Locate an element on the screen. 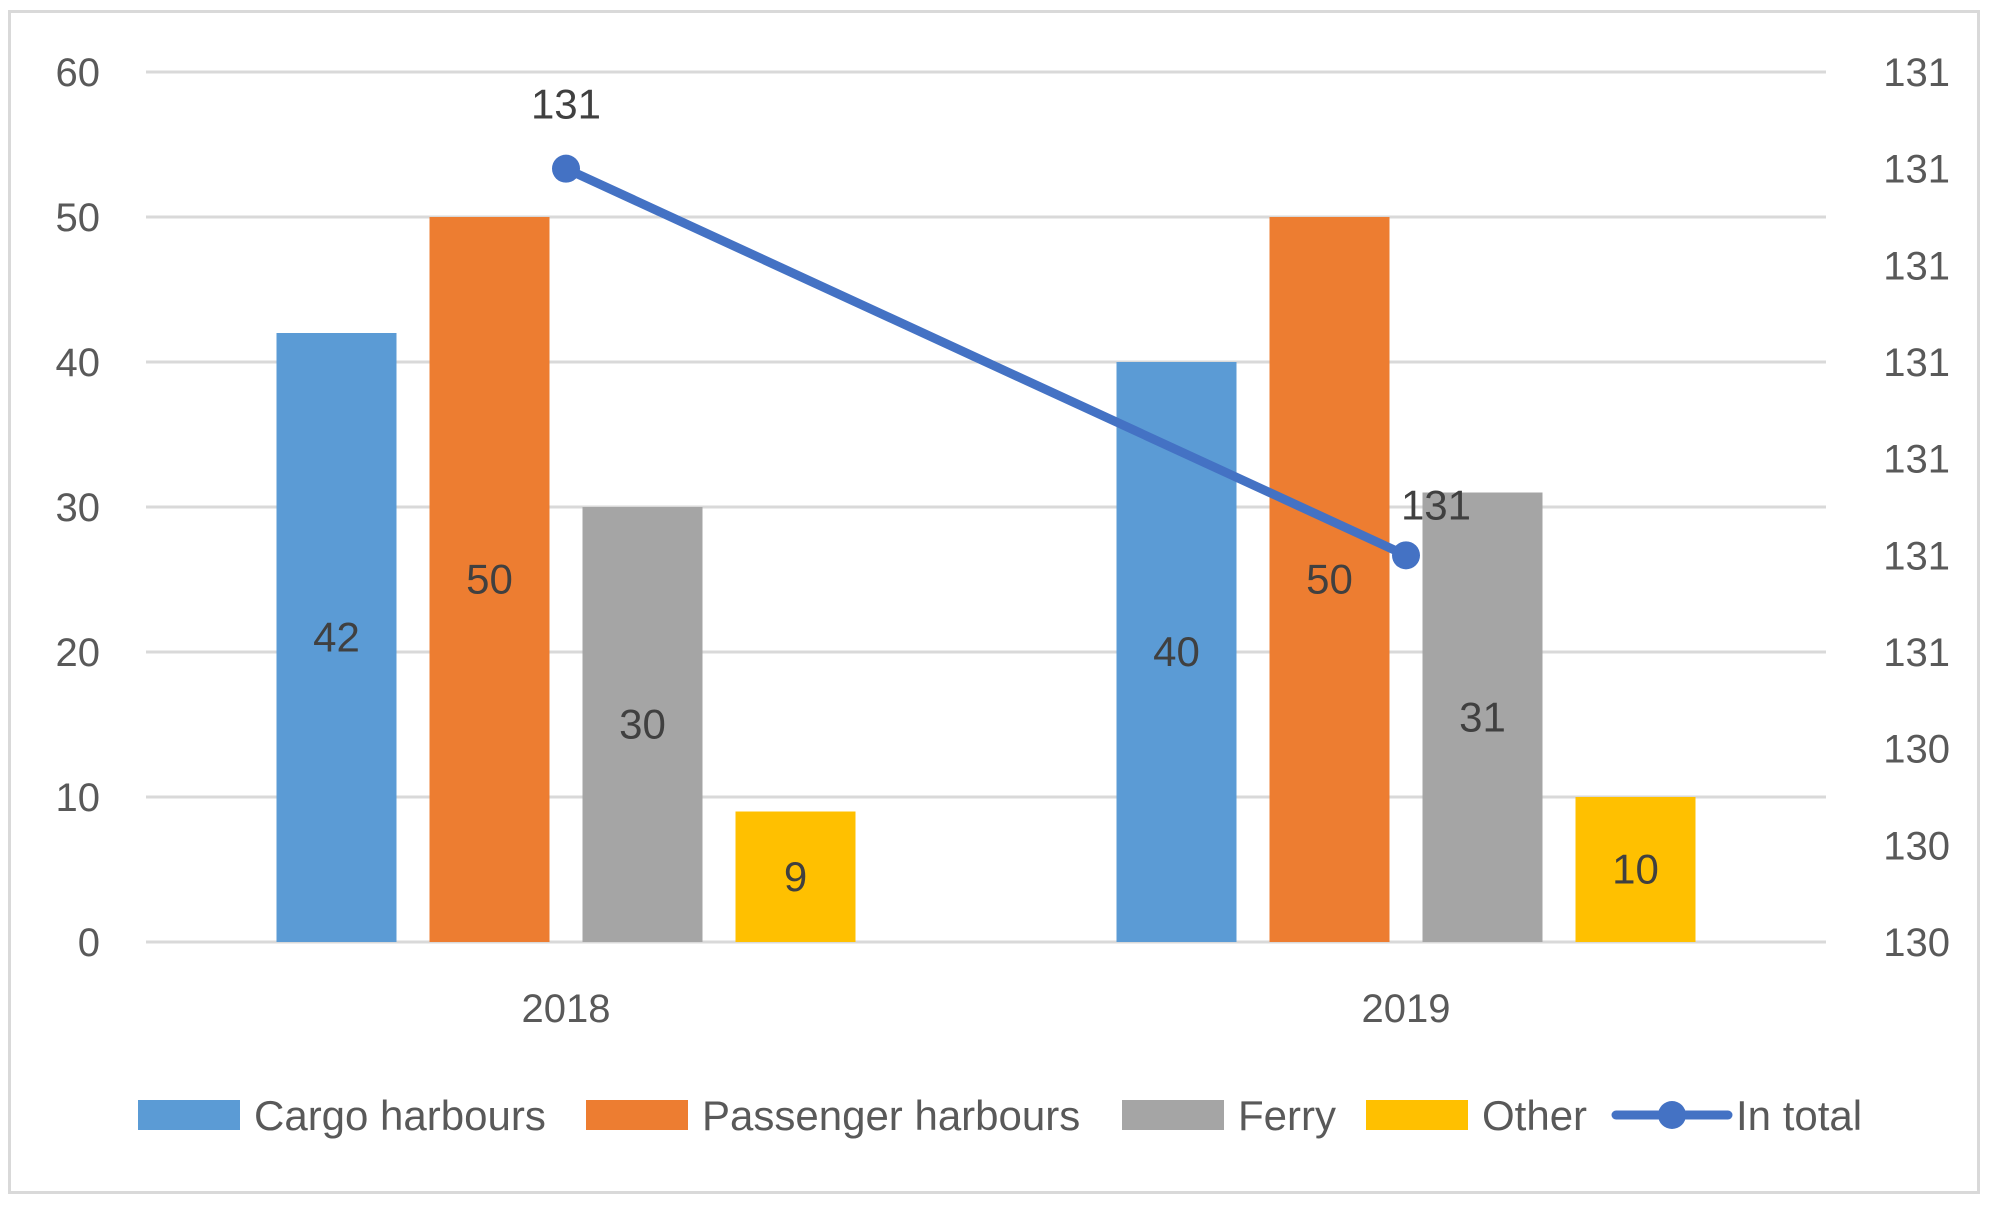 This screenshot has width=1994, height=1210. y2-tick-label-6: 131 is located at coordinates (1916, 363).